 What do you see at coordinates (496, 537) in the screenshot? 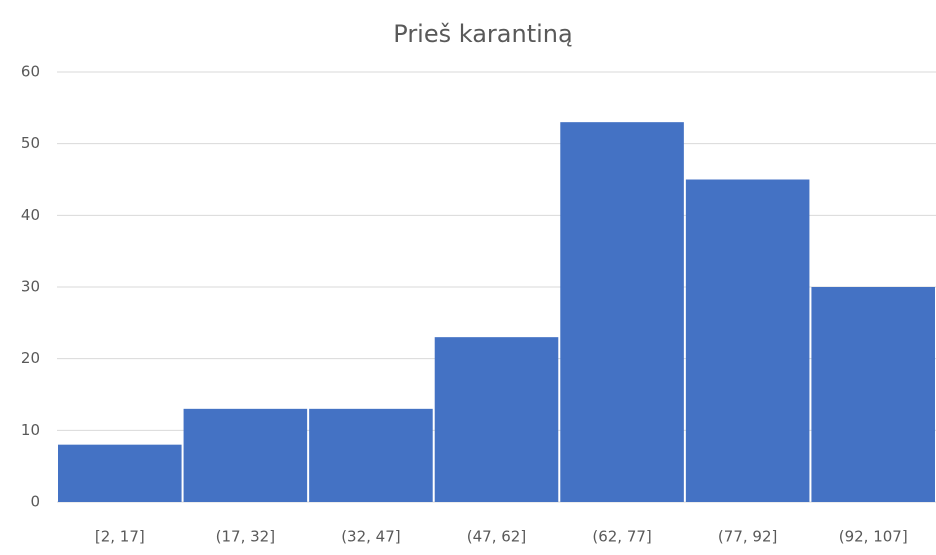
I see `x-tick-label: (47, 62]` at bounding box center [496, 537].